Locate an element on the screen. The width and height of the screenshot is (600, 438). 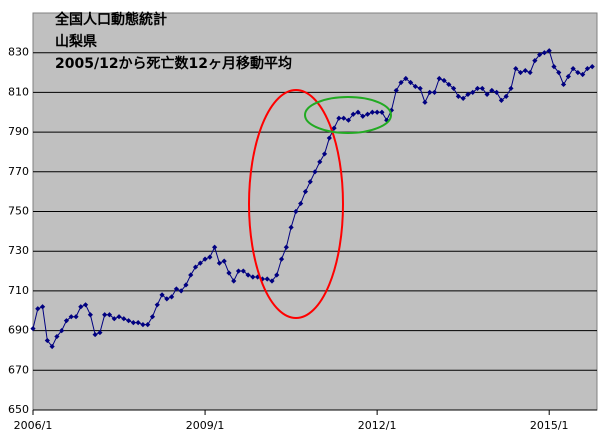
y-tick-label: 710 is located at coordinates (18, 290).